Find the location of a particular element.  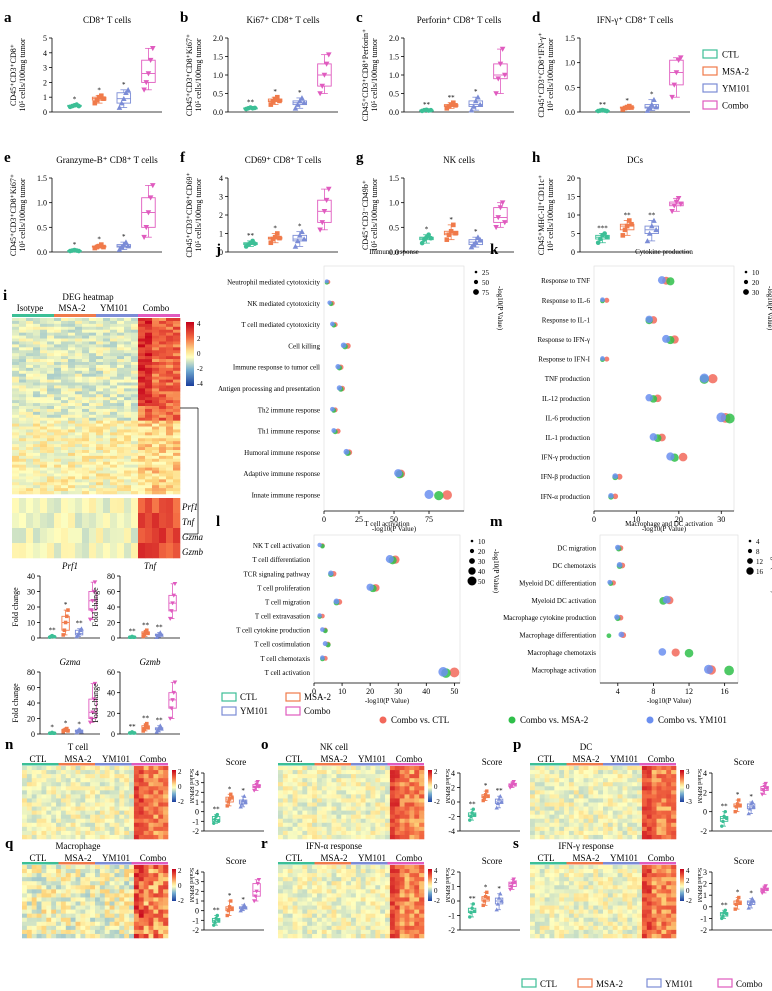

y-tick-label: 20 is located at coordinates (31, 607).